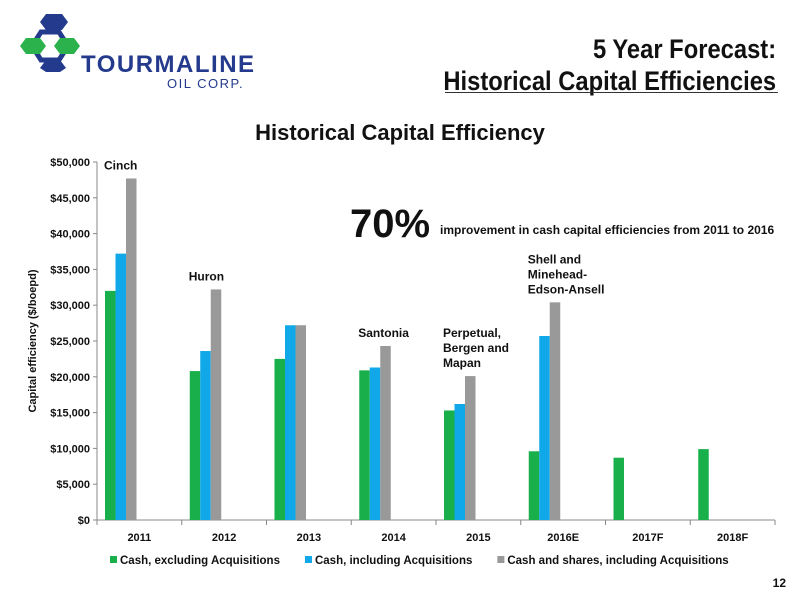 Image resolution: width=800 pixels, height=600 pixels. Describe the element at coordinates (563, 538) in the screenshot. I see `x-tick-label: 2016E` at that location.